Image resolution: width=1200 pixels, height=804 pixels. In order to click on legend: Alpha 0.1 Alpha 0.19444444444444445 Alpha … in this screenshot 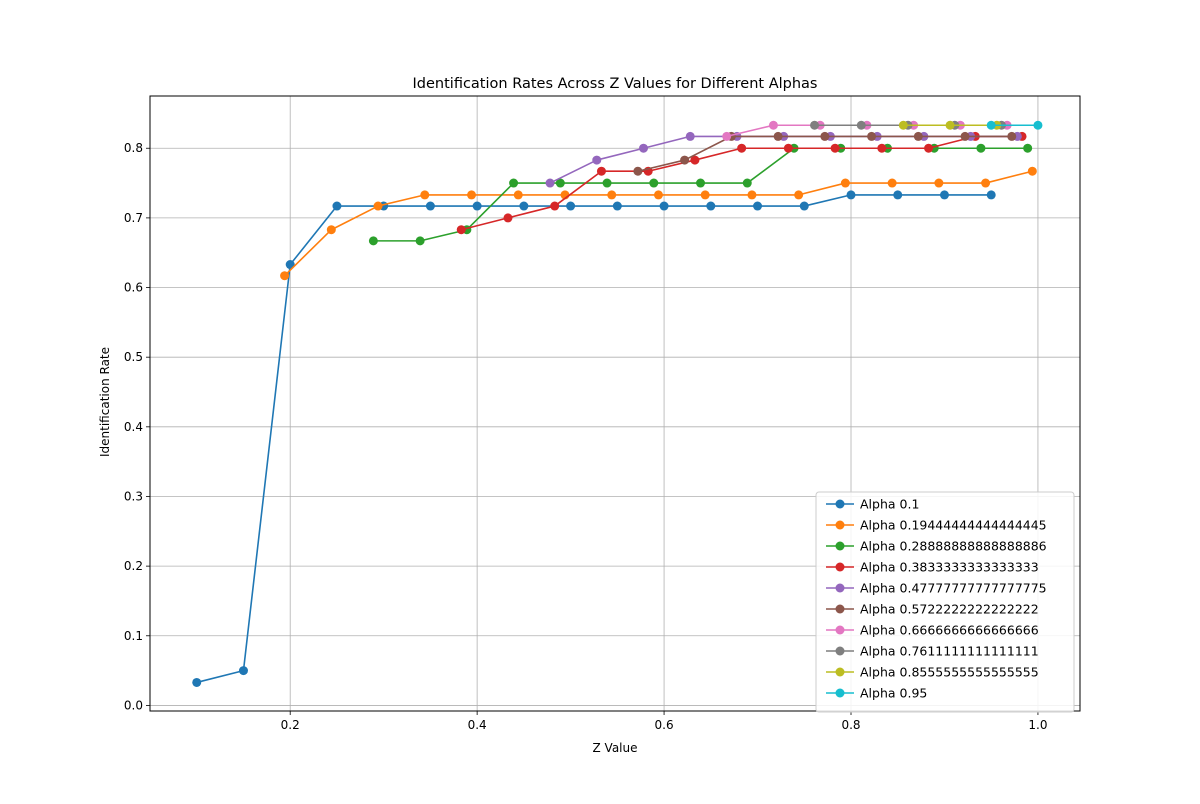, I will do `click(945, 602)`.